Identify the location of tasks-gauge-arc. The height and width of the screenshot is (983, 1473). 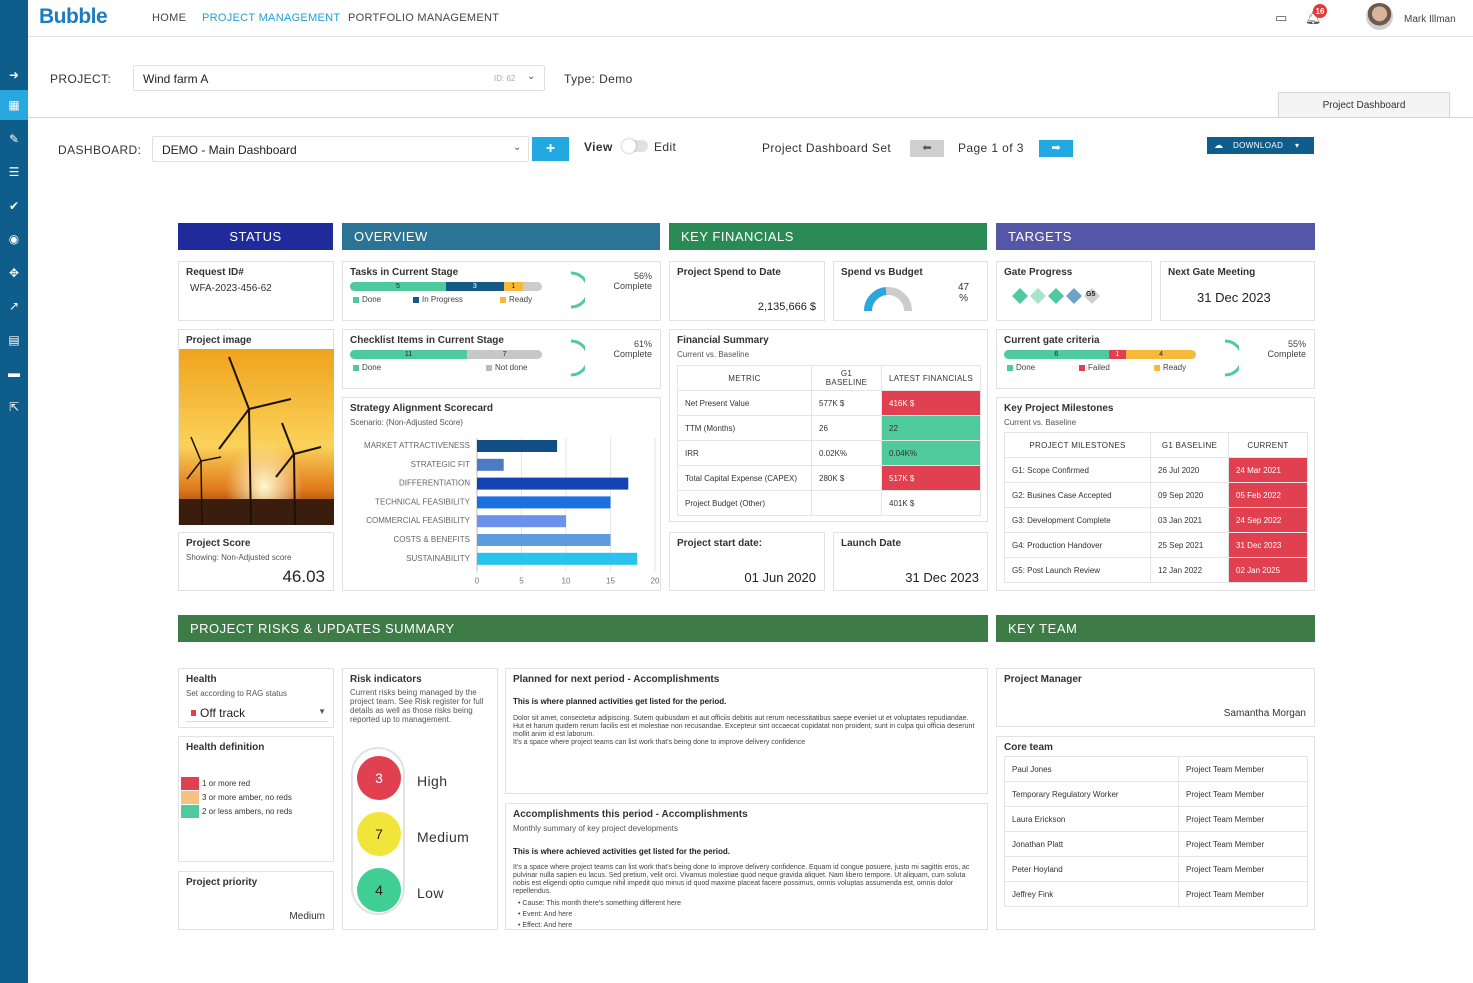
(577, 290).